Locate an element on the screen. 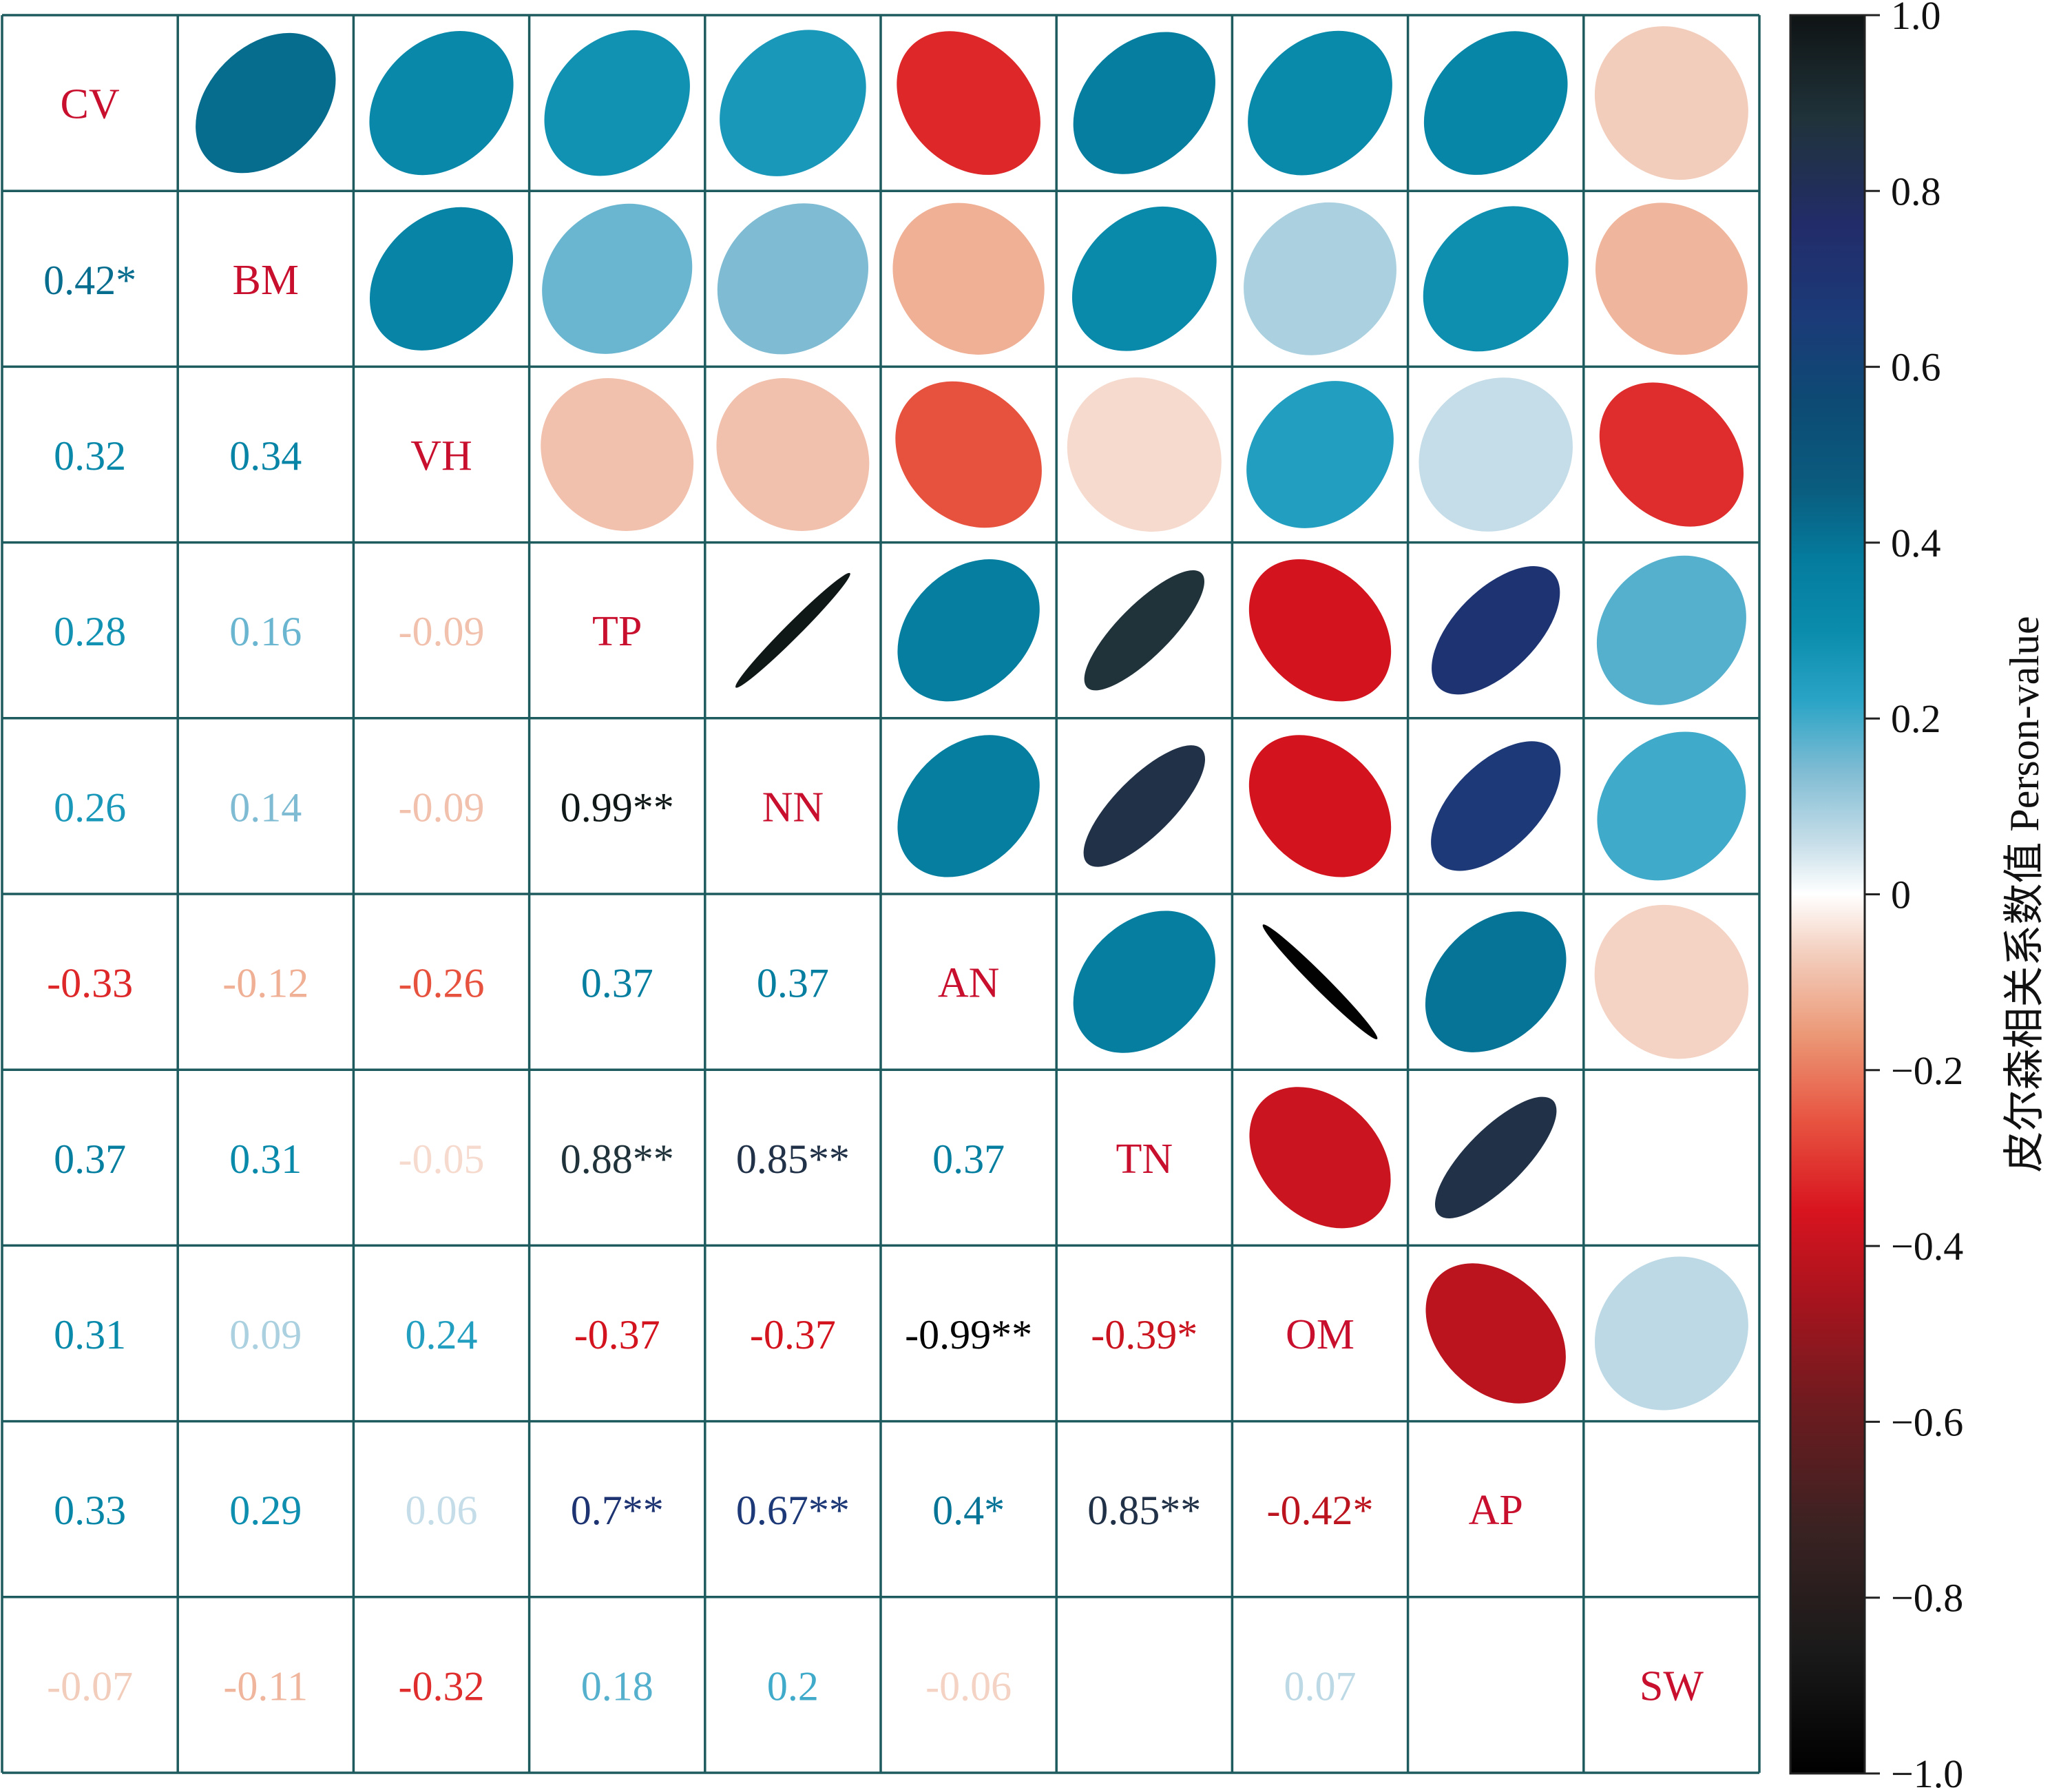 The image size is (2072, 1790). cell-an-tp: 0.37 is located at coordinates (617, 983).